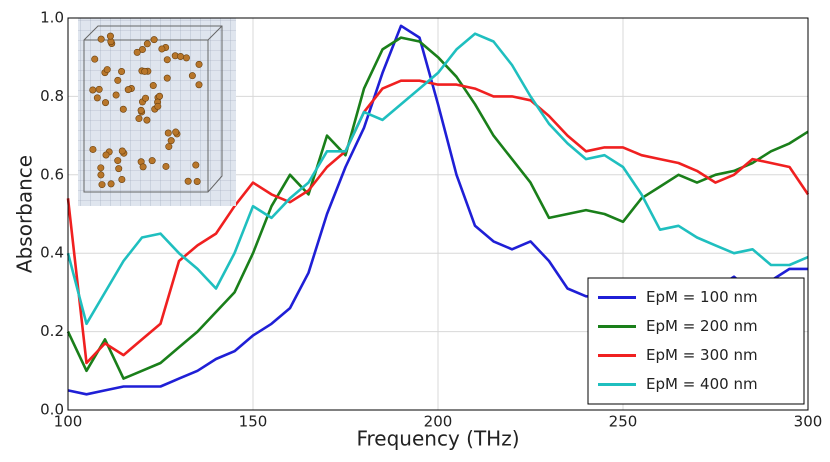 The width and height of the screenshot is (830, 462). I want to click on x-tick-label: 300, so click(808, 422).